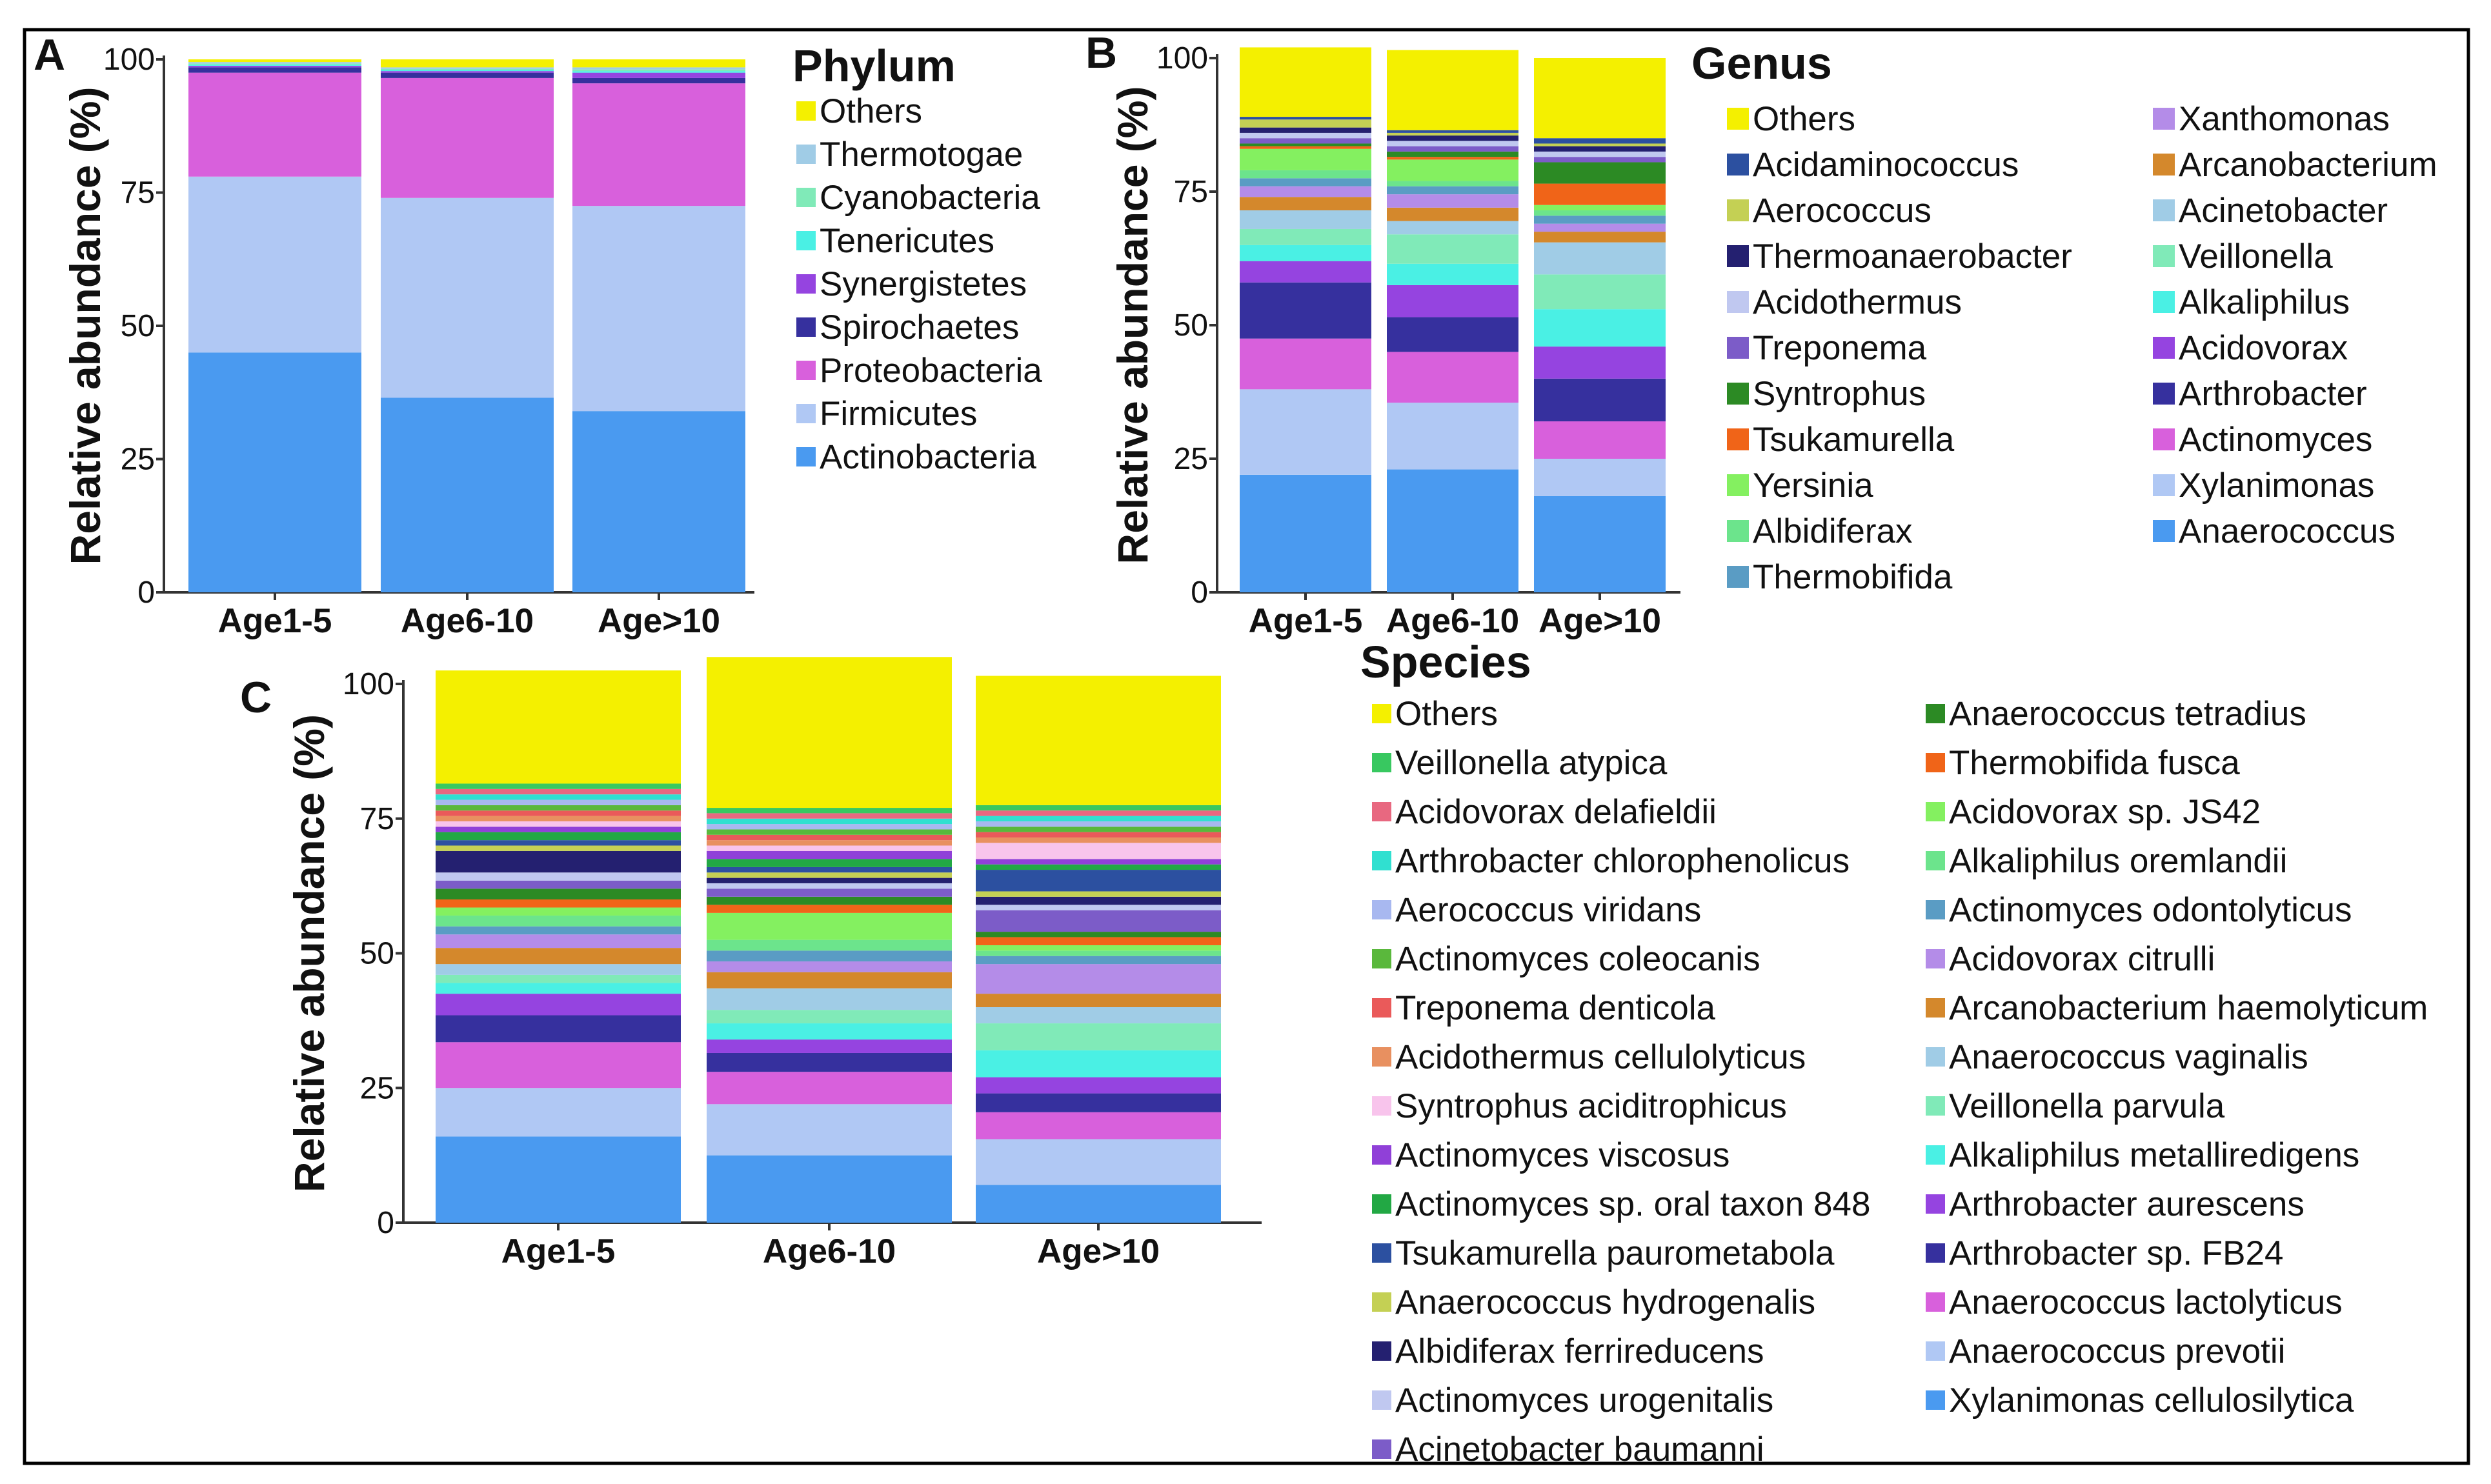  I want to click on bar-segment-age1-5-acidovorax-sp-js42, so click(558, 912).